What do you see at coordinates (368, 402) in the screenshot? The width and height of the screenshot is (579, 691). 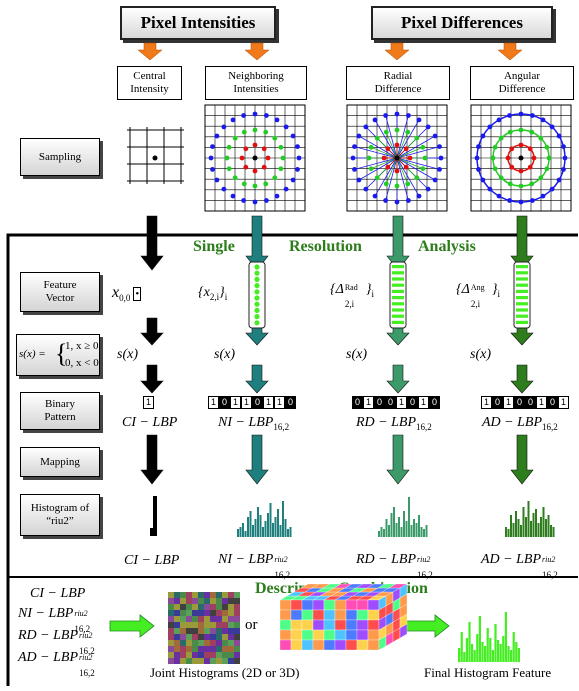 I see `bit-cell: 1` at bounding box center [368, 402].